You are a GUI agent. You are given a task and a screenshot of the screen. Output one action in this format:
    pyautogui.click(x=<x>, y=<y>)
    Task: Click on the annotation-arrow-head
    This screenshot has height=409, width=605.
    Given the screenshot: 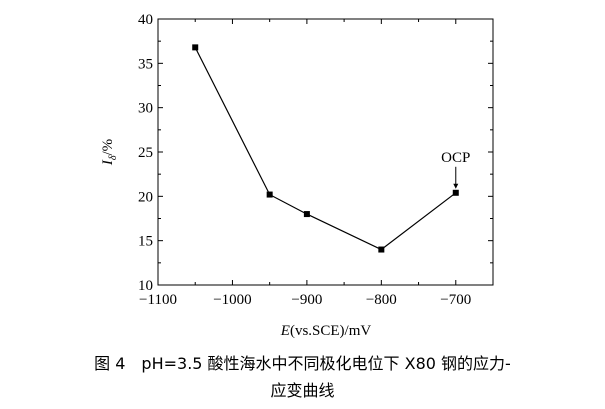 What is the action you would take?
    pyautogui.click(x=456, y=186)
    